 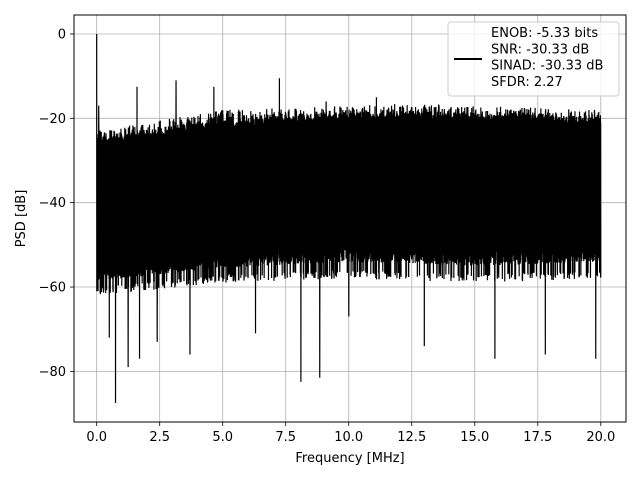 What do you see at coordinates (52, 372) in the screenshot?
I see `y-tick-label-4: −80` at bounding box center [52, 372].